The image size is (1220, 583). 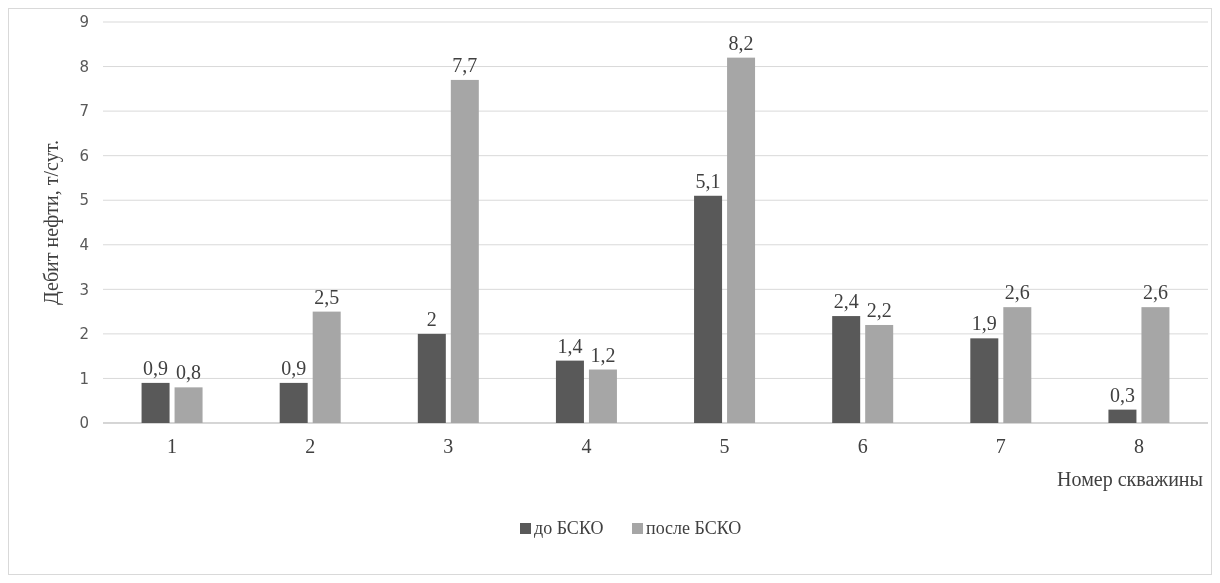 I want to click on data-label: 5,1, so click(x=708, y=180).